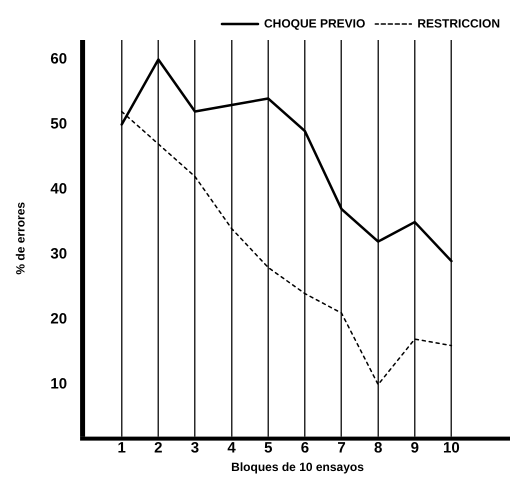 The width and height of the screenshot is (518, 481). I want to click on x-tick-label: 9, so click(414, 448).